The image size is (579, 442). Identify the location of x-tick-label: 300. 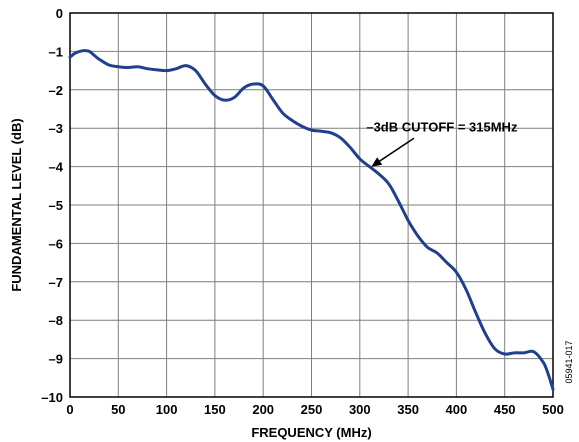
(360, 409).